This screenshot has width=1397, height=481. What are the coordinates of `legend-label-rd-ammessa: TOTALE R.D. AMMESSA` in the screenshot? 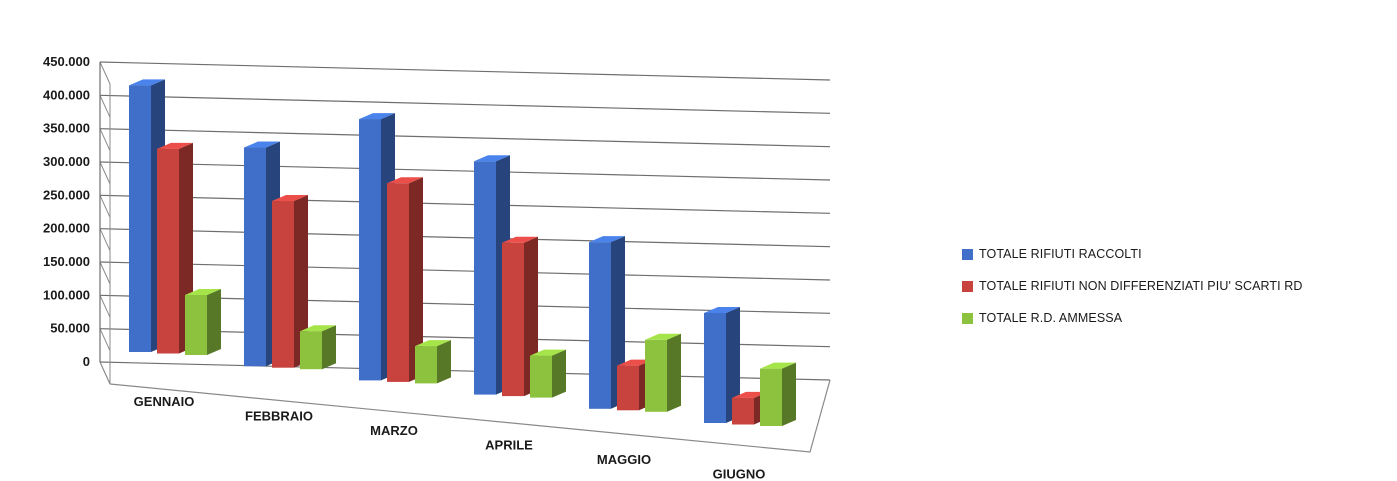 It's located at (1051, 318).